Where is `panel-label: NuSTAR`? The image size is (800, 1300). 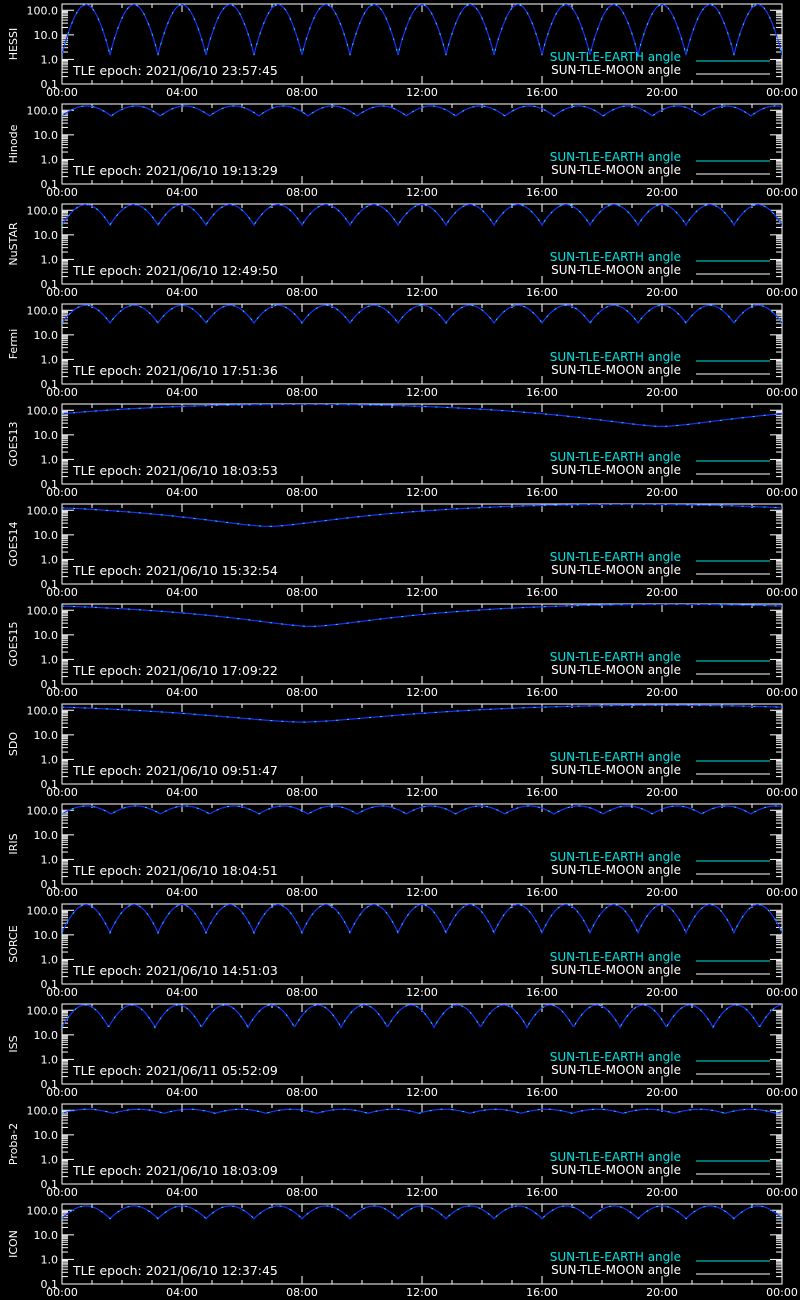
panel-label: NuSTAR is located at coordinates (13, 244).